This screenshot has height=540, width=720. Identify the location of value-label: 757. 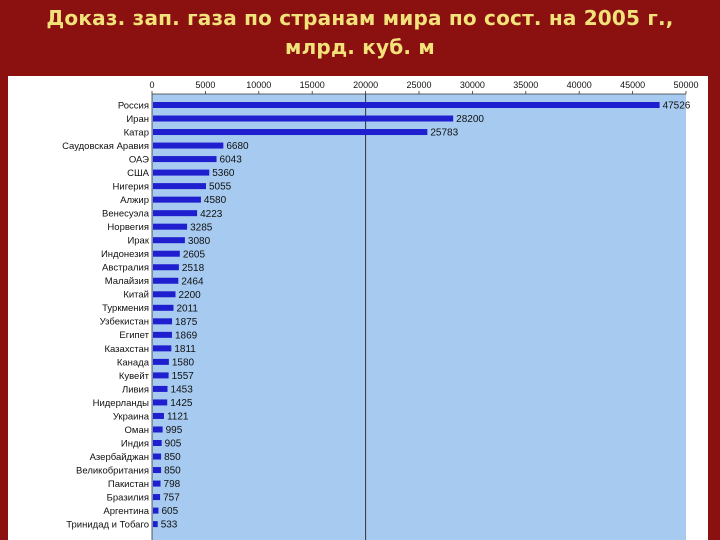
(171, 498).